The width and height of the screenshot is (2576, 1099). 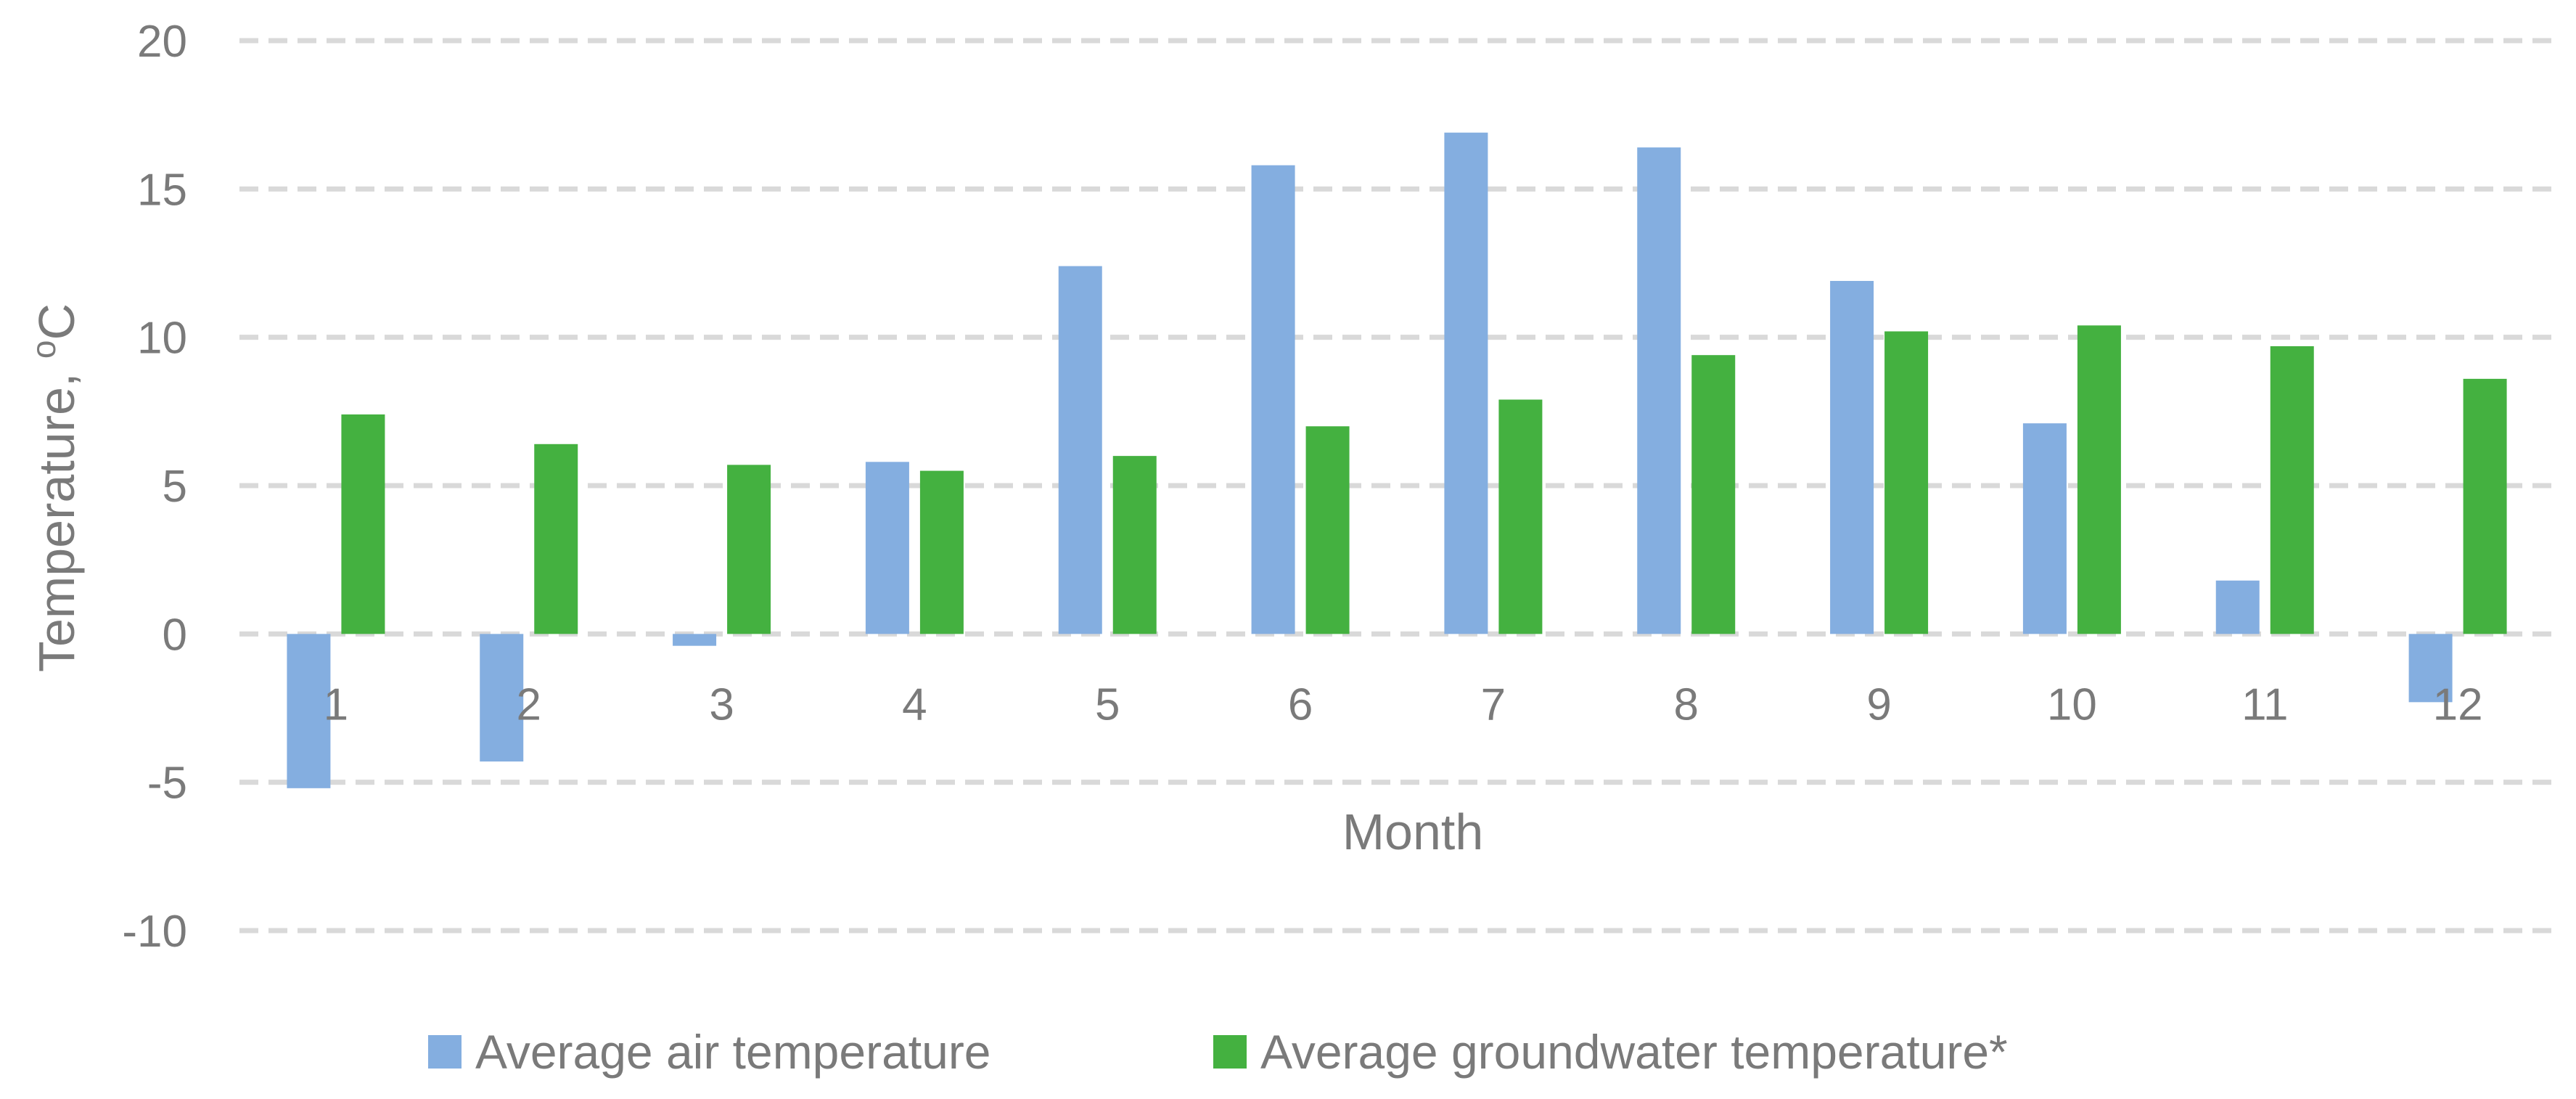 I want to click on y-axis-title: Temperature, oC, so click(x=55, y=488).